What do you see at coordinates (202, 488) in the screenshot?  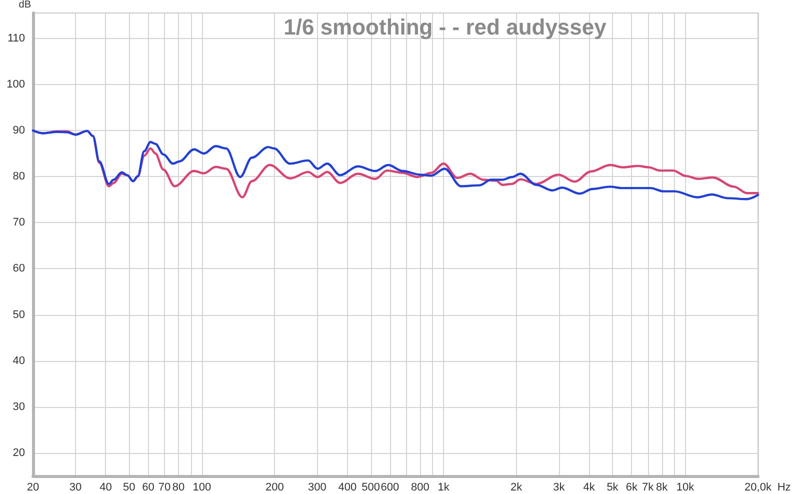 I see `x-tick-label: 100` at bounding box center [202, 488].